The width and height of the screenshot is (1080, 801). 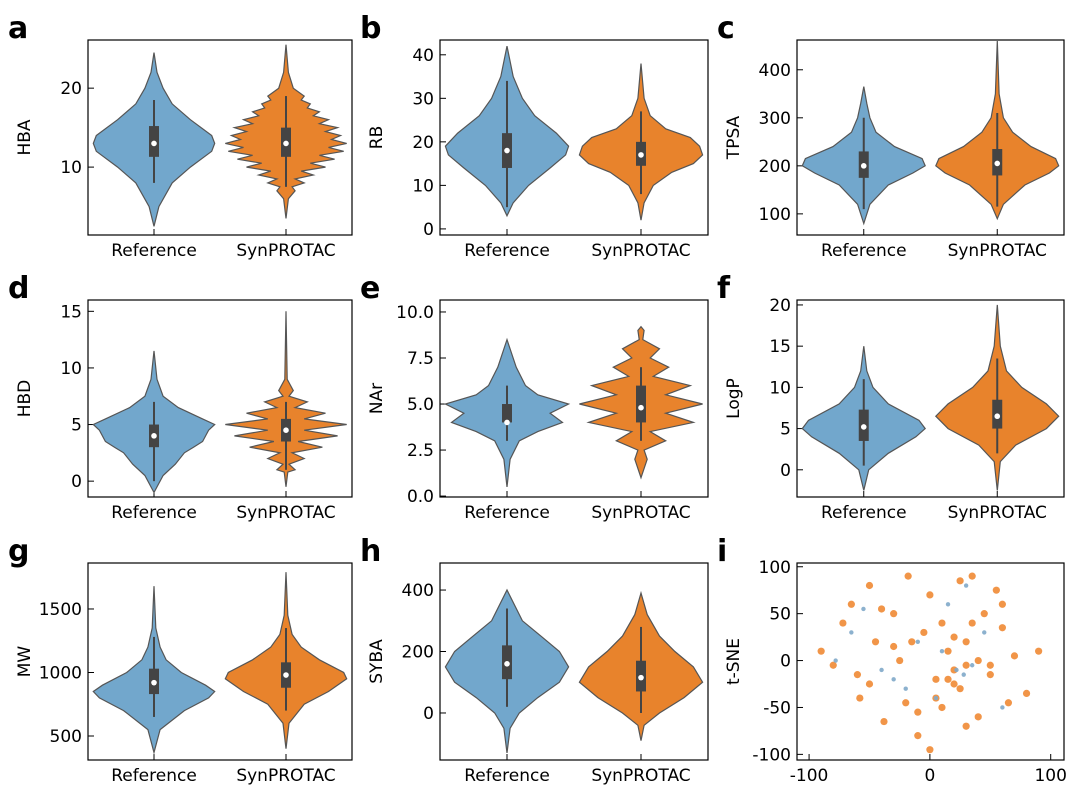 What do you see at coordinates (18, 551) in the screenshot?
I see `panel-letter: g` at bounding box center [18, 551].